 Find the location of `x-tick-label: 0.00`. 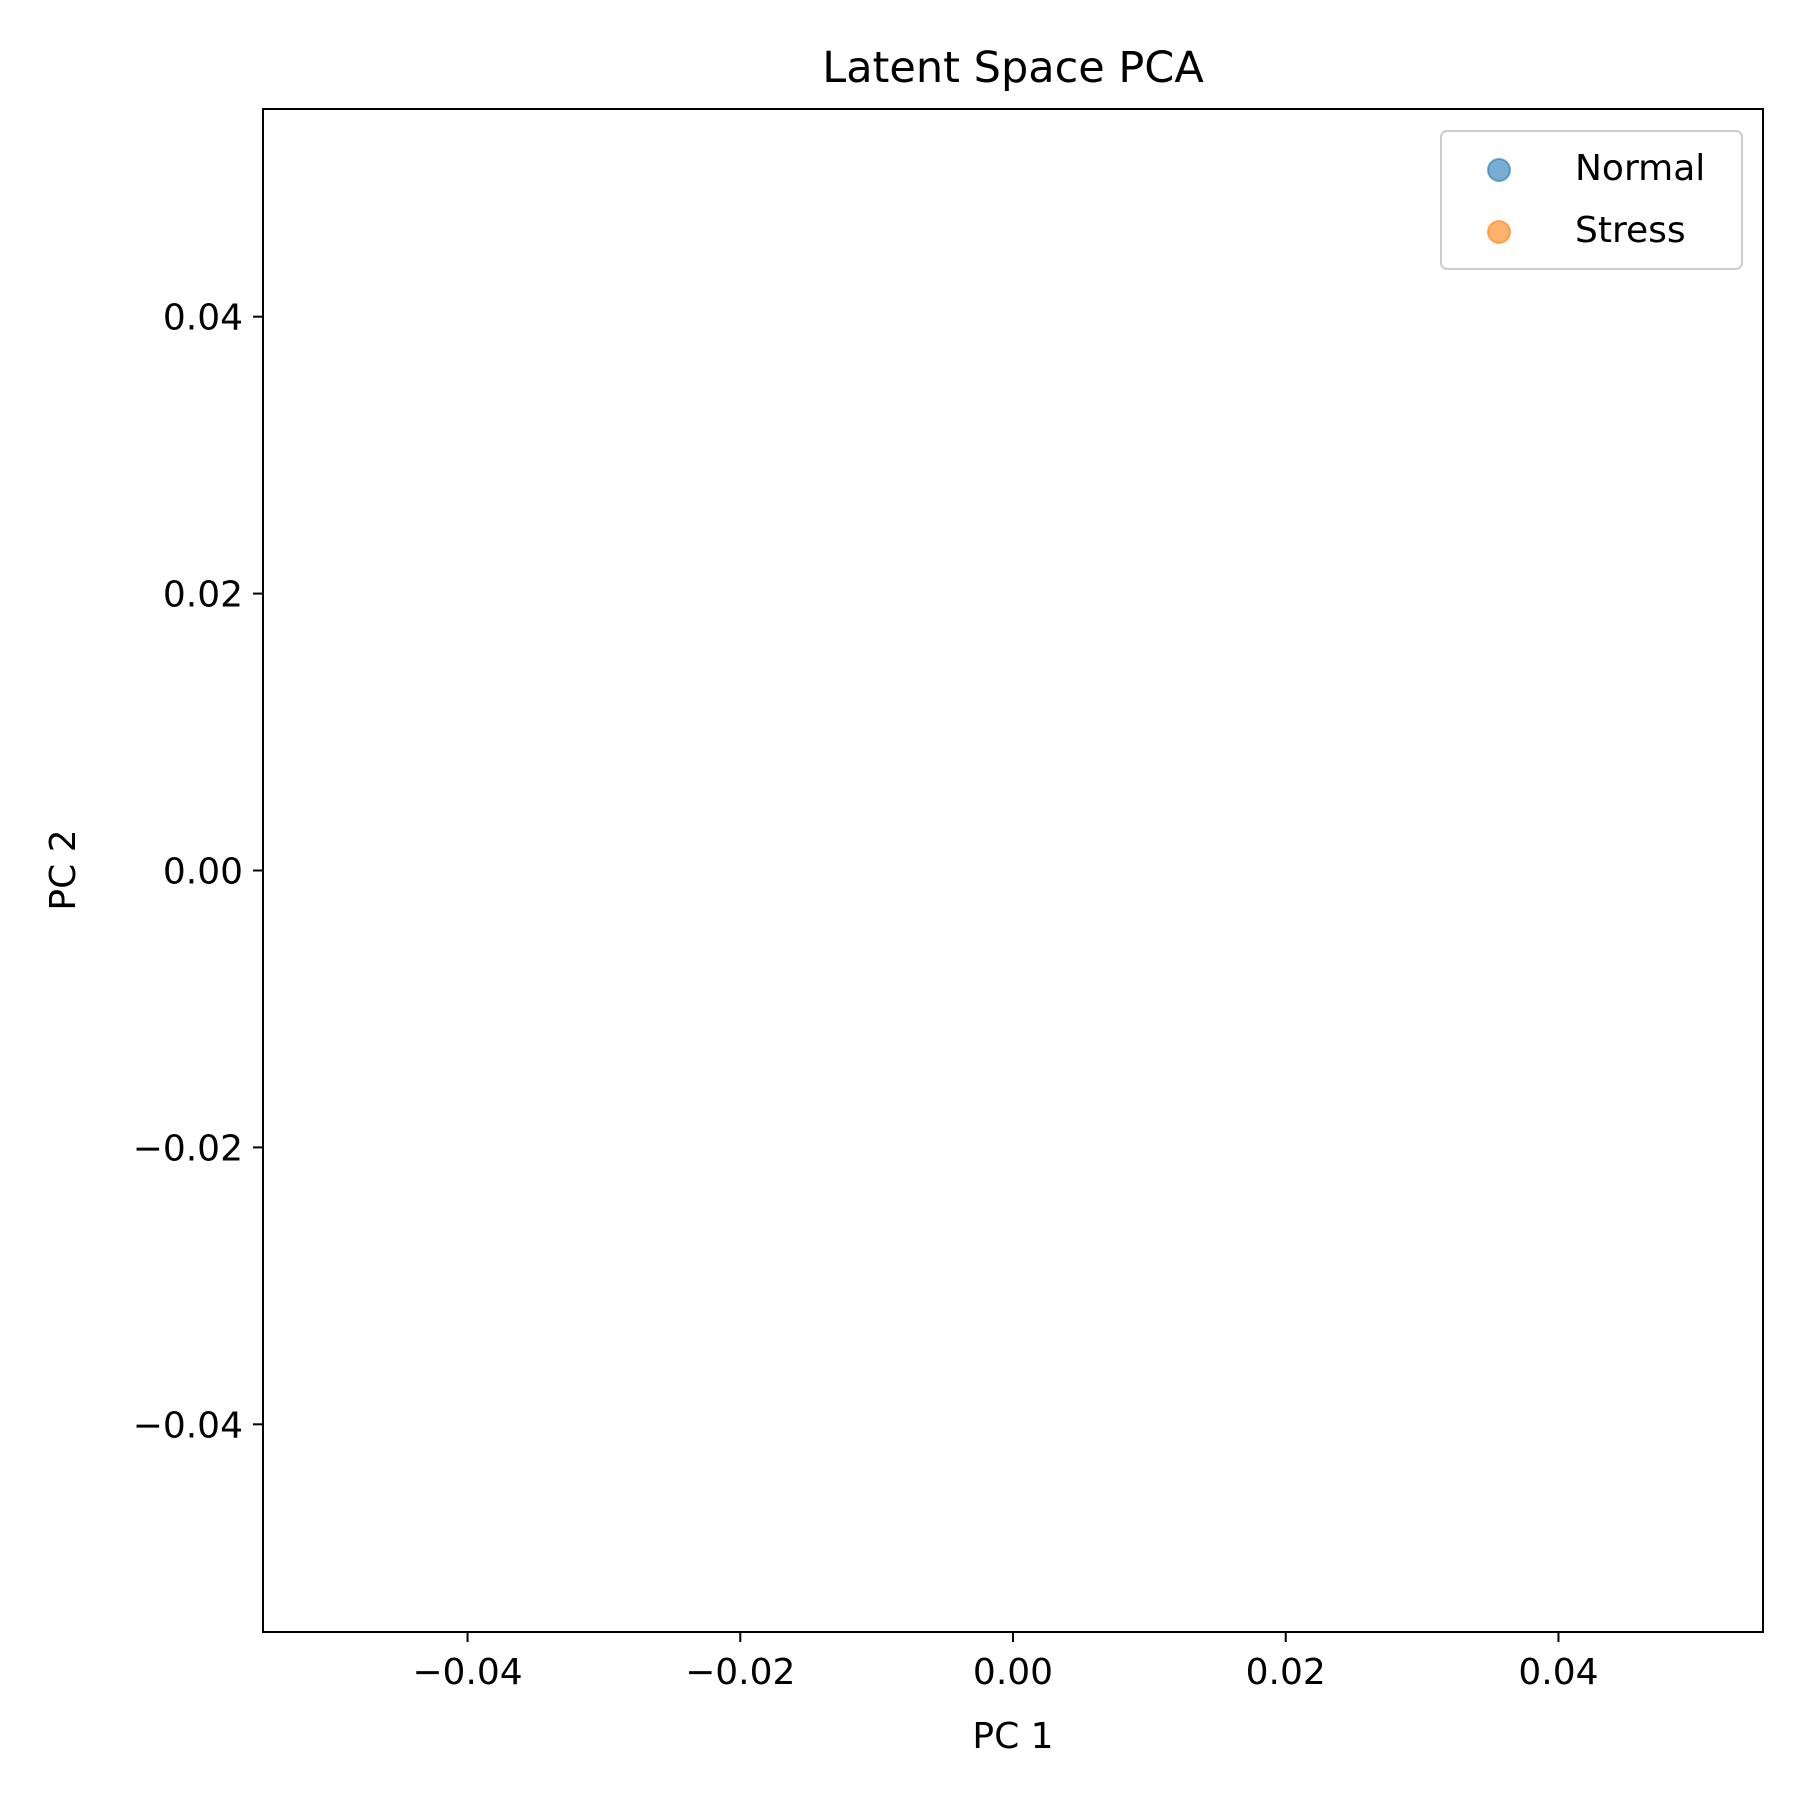

x-tick-label: 0.00 is located at coordinates (1013, 1672).